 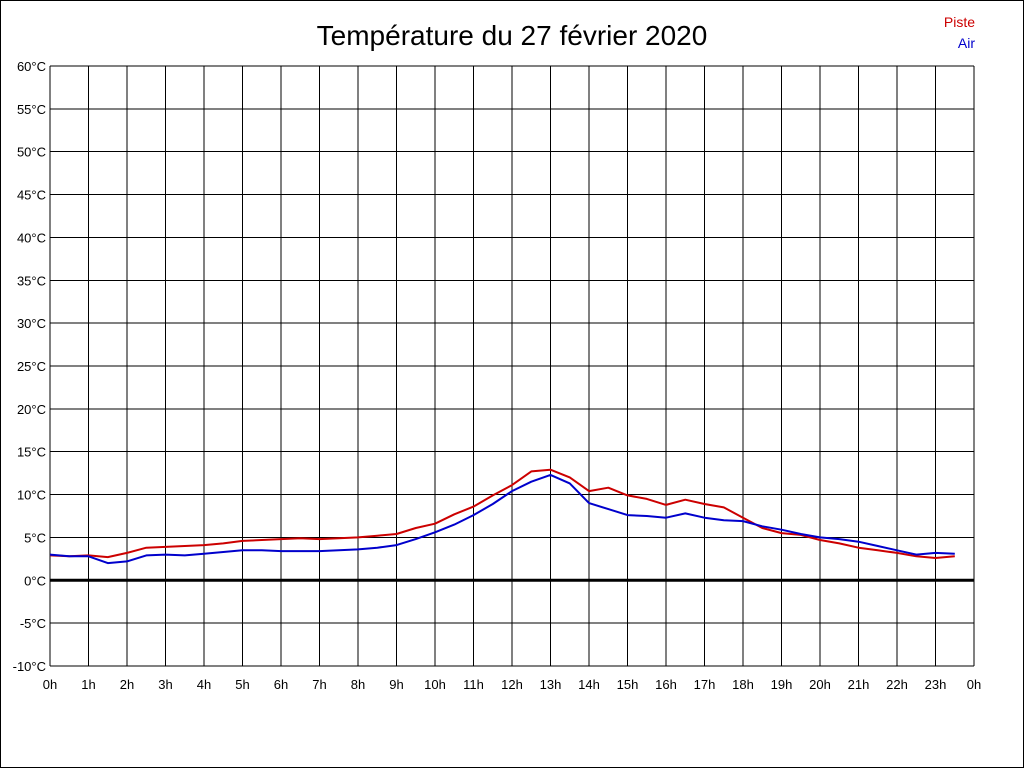 I want to click on y-tick-label: 5°C, so click(x=35, y=537).